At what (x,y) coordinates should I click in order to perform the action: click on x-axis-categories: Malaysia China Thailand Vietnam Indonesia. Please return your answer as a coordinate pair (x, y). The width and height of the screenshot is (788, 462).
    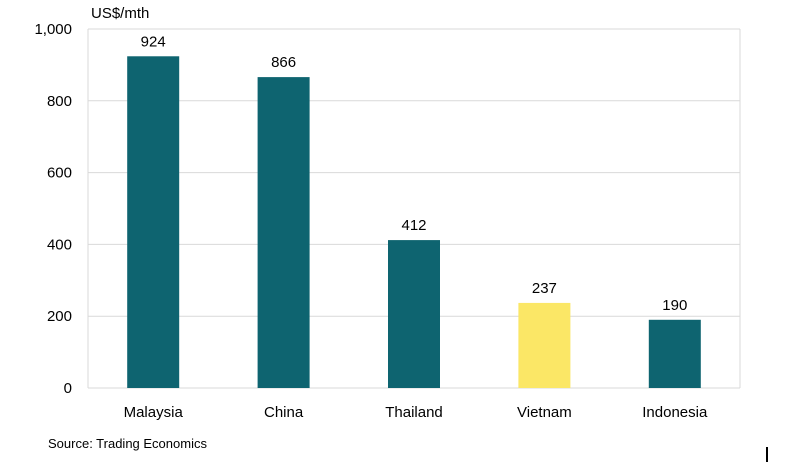
    Looking at the image, I should click on (416, 412).